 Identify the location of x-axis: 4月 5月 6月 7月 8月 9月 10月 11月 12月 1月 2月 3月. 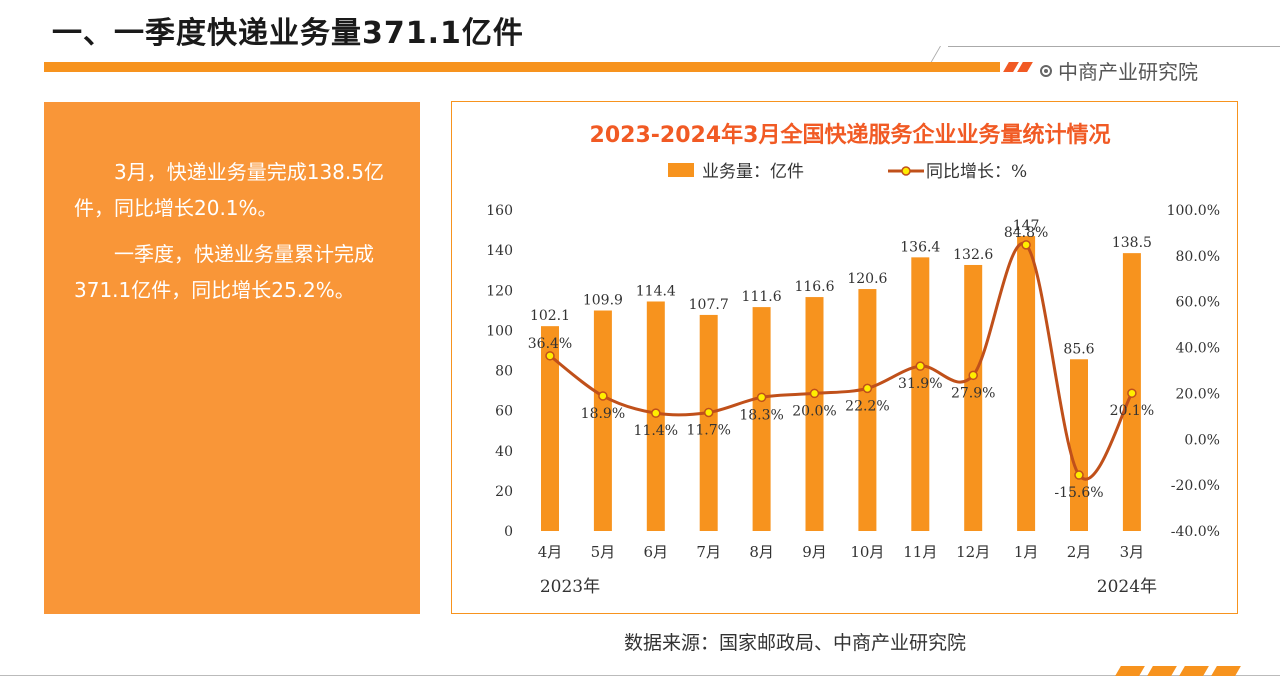
(841, 552).